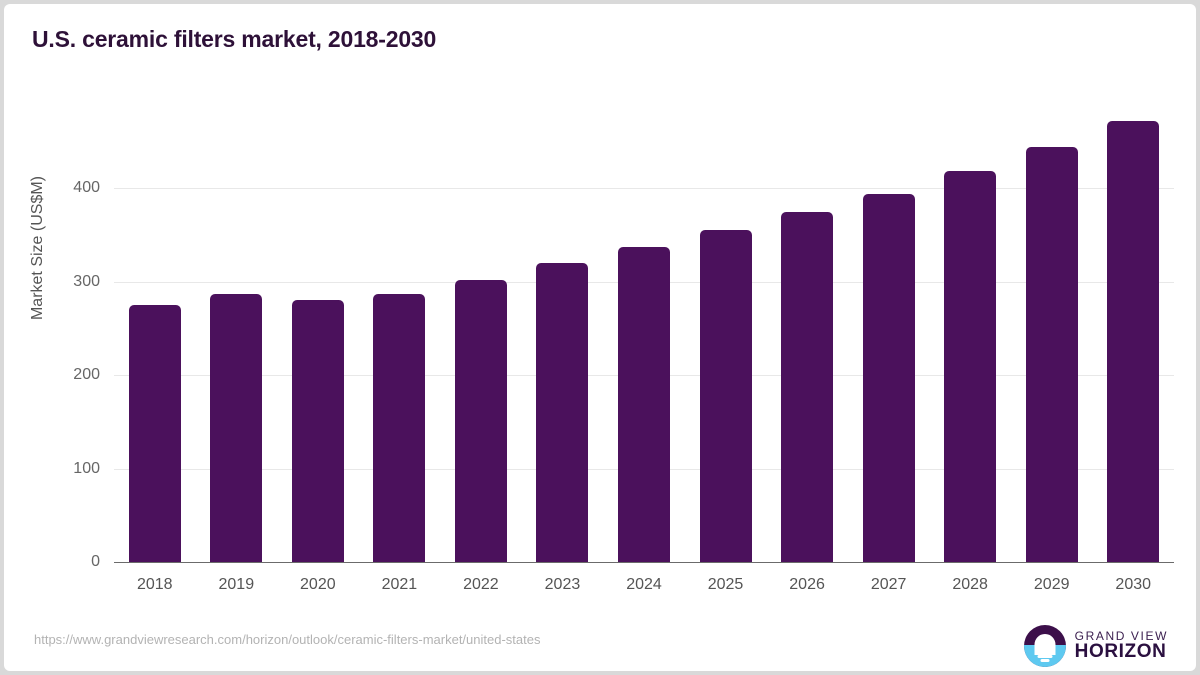 The height and width of the screenshot is (675, 1200). Describe the element at coordinates (154, 584) in the screenshot. I see `x-tick-label: 2018` at that location.